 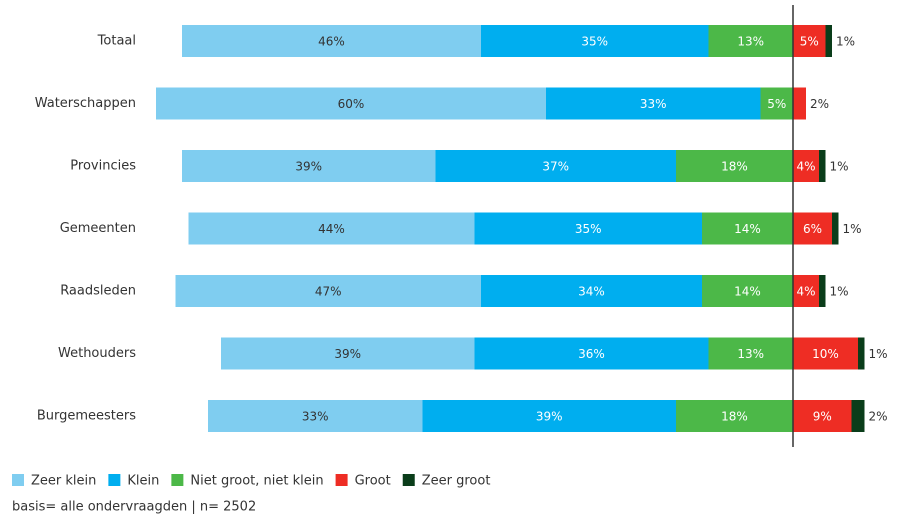 What do you see at coordinates (256, 481) in the screenshot?
I see `legend-label: Niet groot, niet klein` at bounding box center [256, 481].